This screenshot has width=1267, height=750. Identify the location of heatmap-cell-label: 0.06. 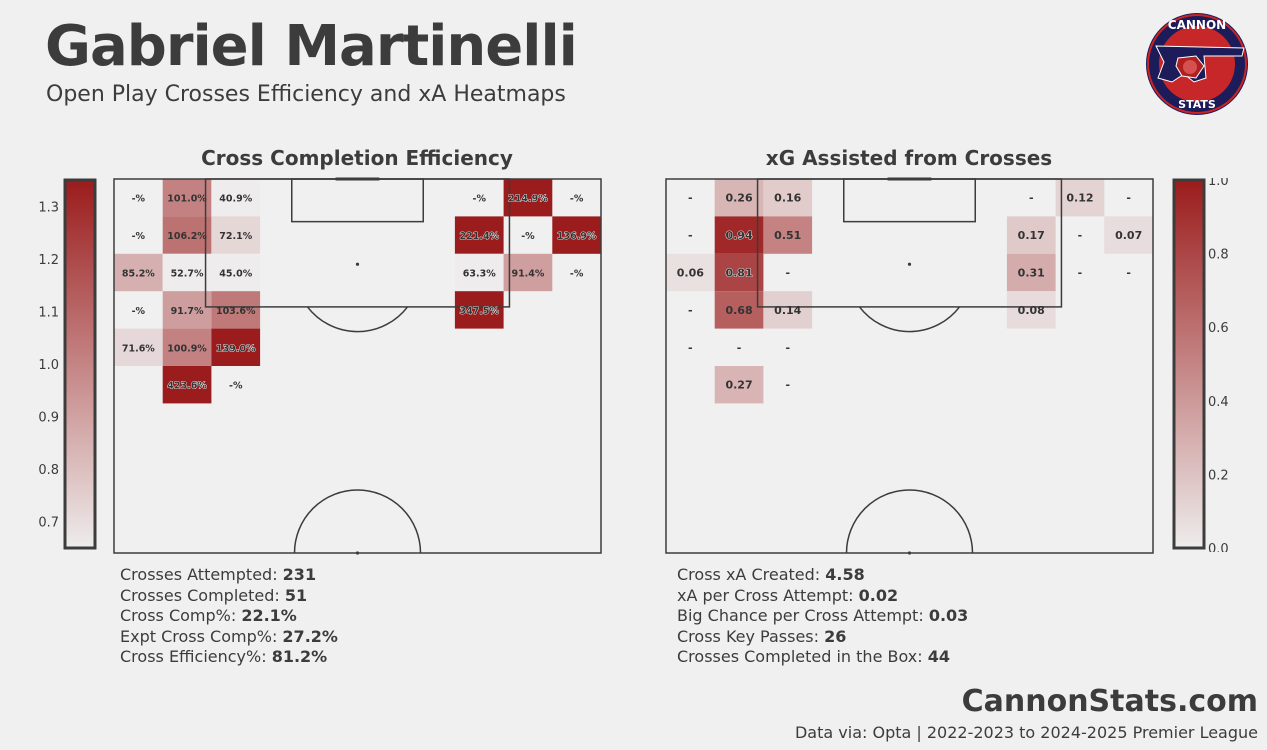
(690, 273).